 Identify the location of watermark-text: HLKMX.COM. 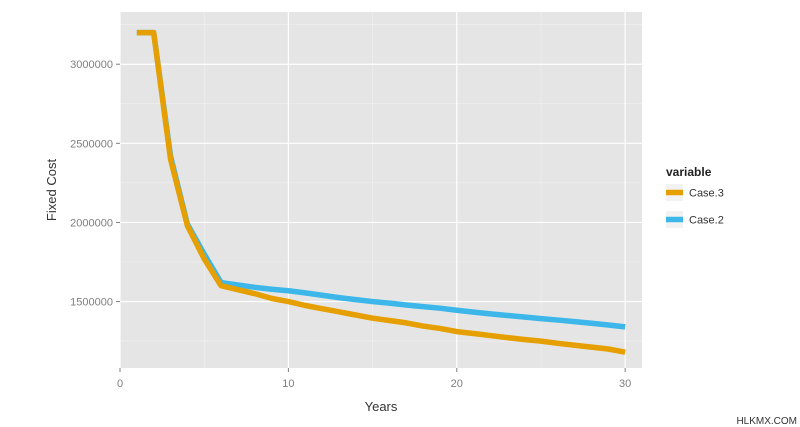
(766, 421).